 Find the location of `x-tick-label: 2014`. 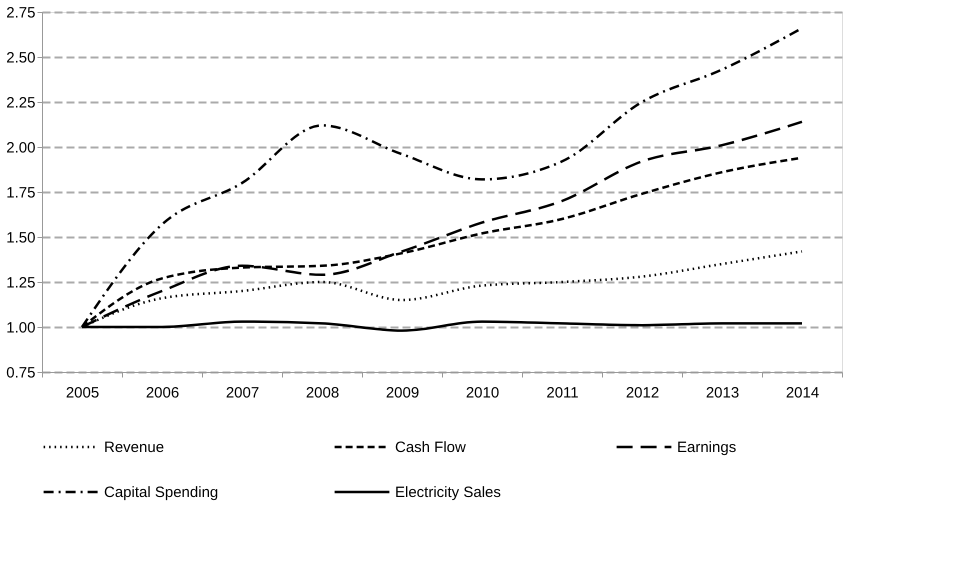

x-tick-label: 2014 is located at coordinates (803, 393).